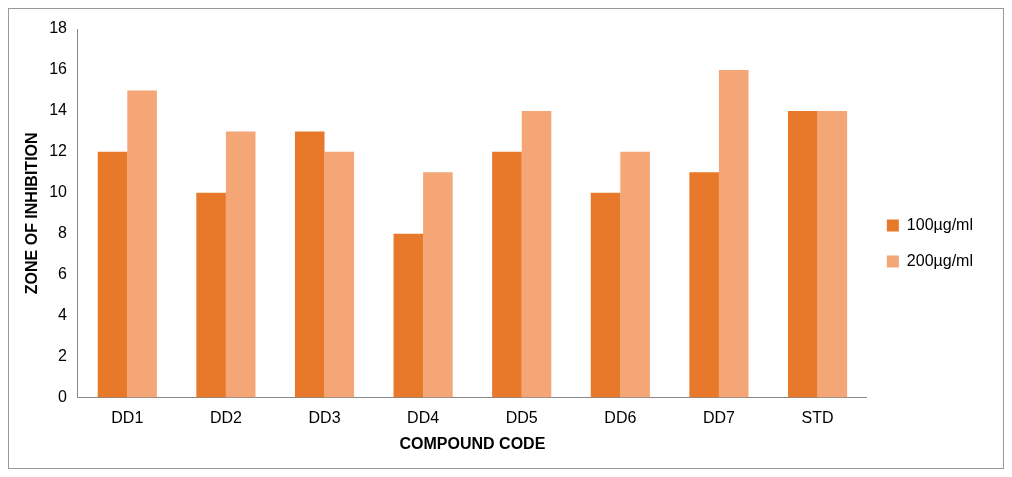 This screenshot has width=1012, height=477. What do you see at coordinates (939, 224) in the screenshot?
I see `legend-label: 100µg/ml` at bounding box center [939, 224].